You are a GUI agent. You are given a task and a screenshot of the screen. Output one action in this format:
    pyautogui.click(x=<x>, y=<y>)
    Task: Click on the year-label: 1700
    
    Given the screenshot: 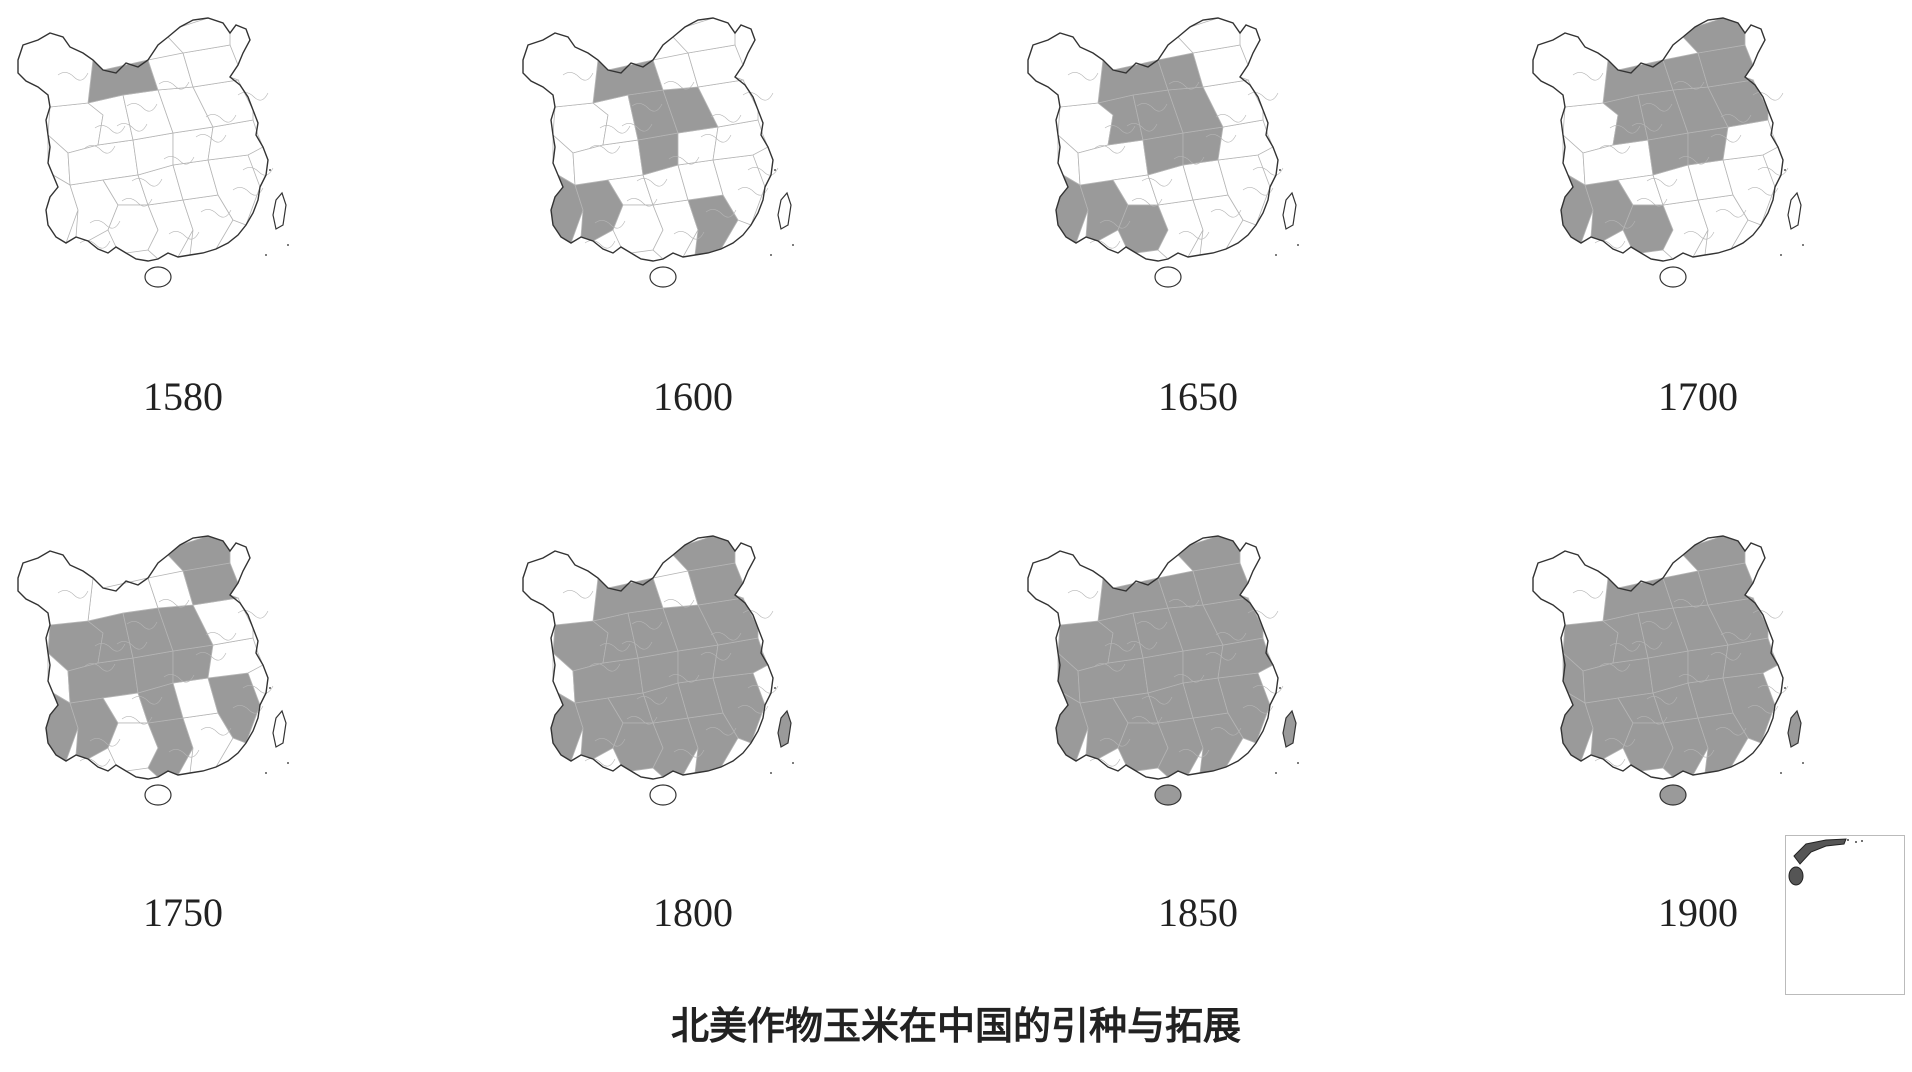 What is the action you would take?
    pyautogui.click(x=1698, y=396)
    